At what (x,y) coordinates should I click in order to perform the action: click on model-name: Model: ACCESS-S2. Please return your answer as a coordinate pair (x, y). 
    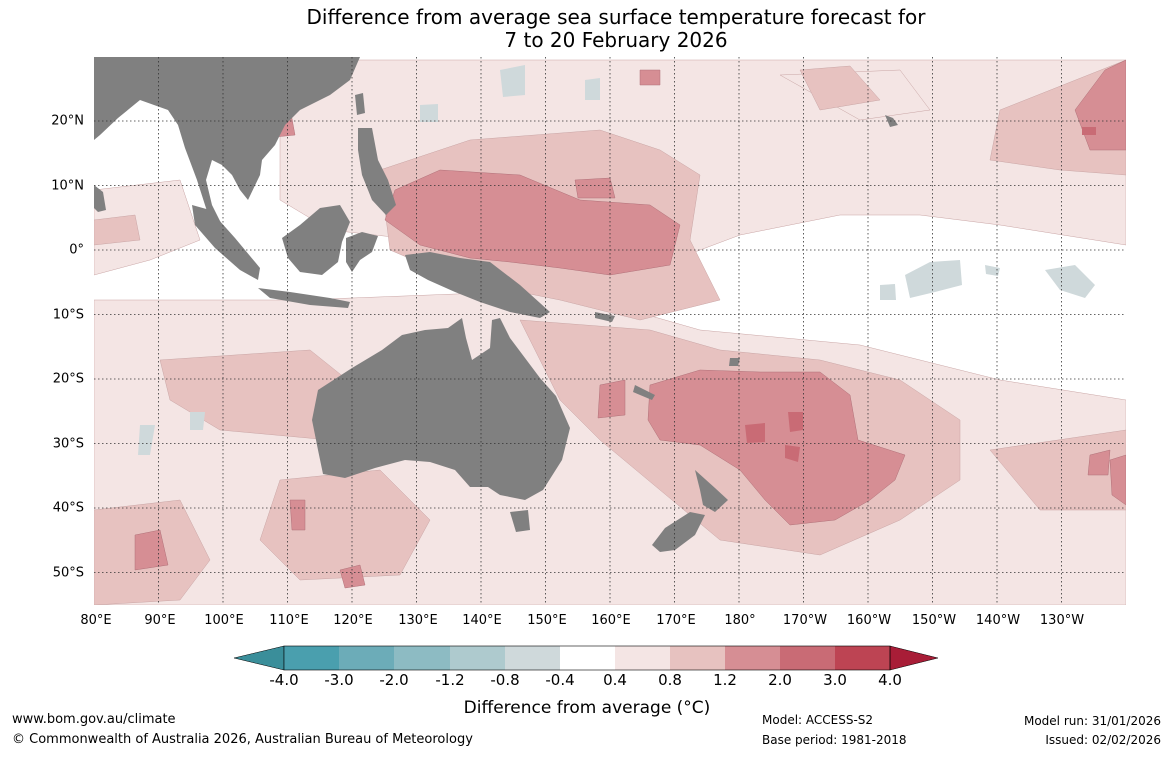
    Looking at the image, I should click on (818, 720).